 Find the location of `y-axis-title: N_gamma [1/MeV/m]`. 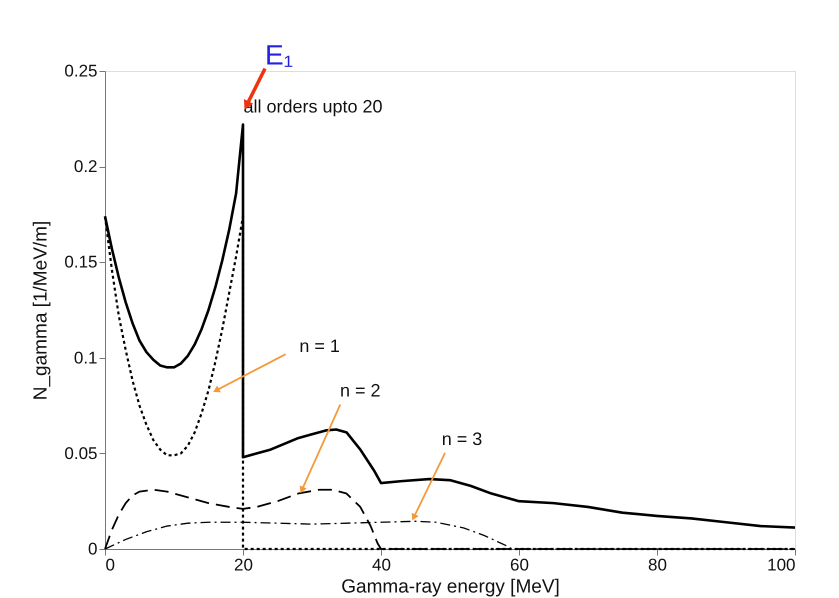

y-axis-title: N_gamma [1/MeV/m] is located at coordinates (41, 310).